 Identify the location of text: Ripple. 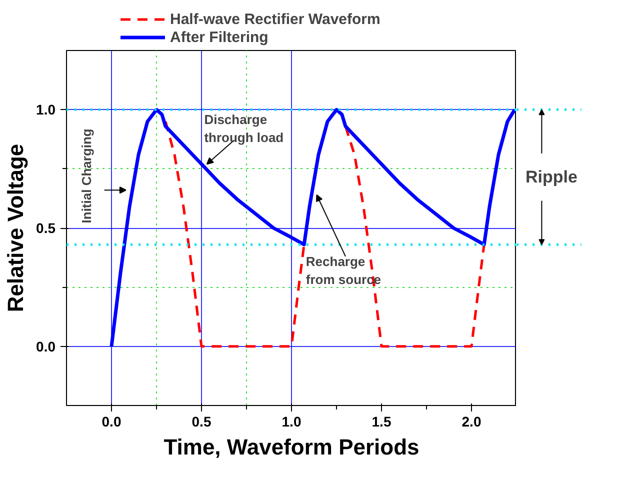
(552, 177).